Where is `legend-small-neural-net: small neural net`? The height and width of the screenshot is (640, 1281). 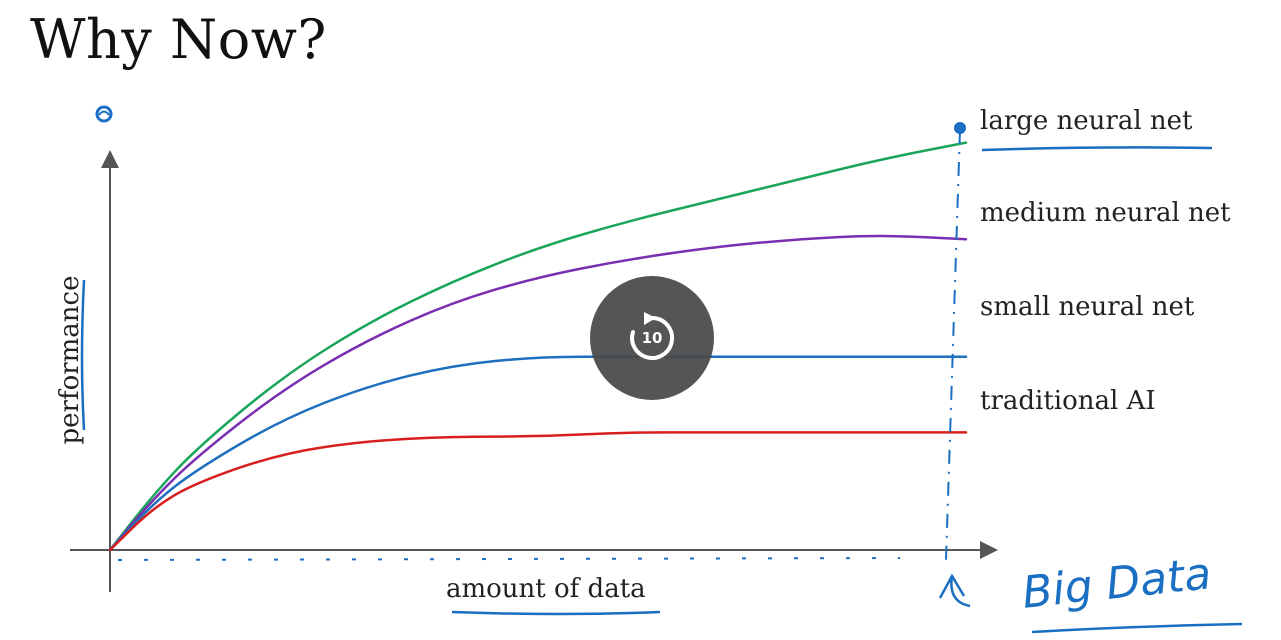
legend-small-neural-net: small neural net is located at coordinates (1087, 307).